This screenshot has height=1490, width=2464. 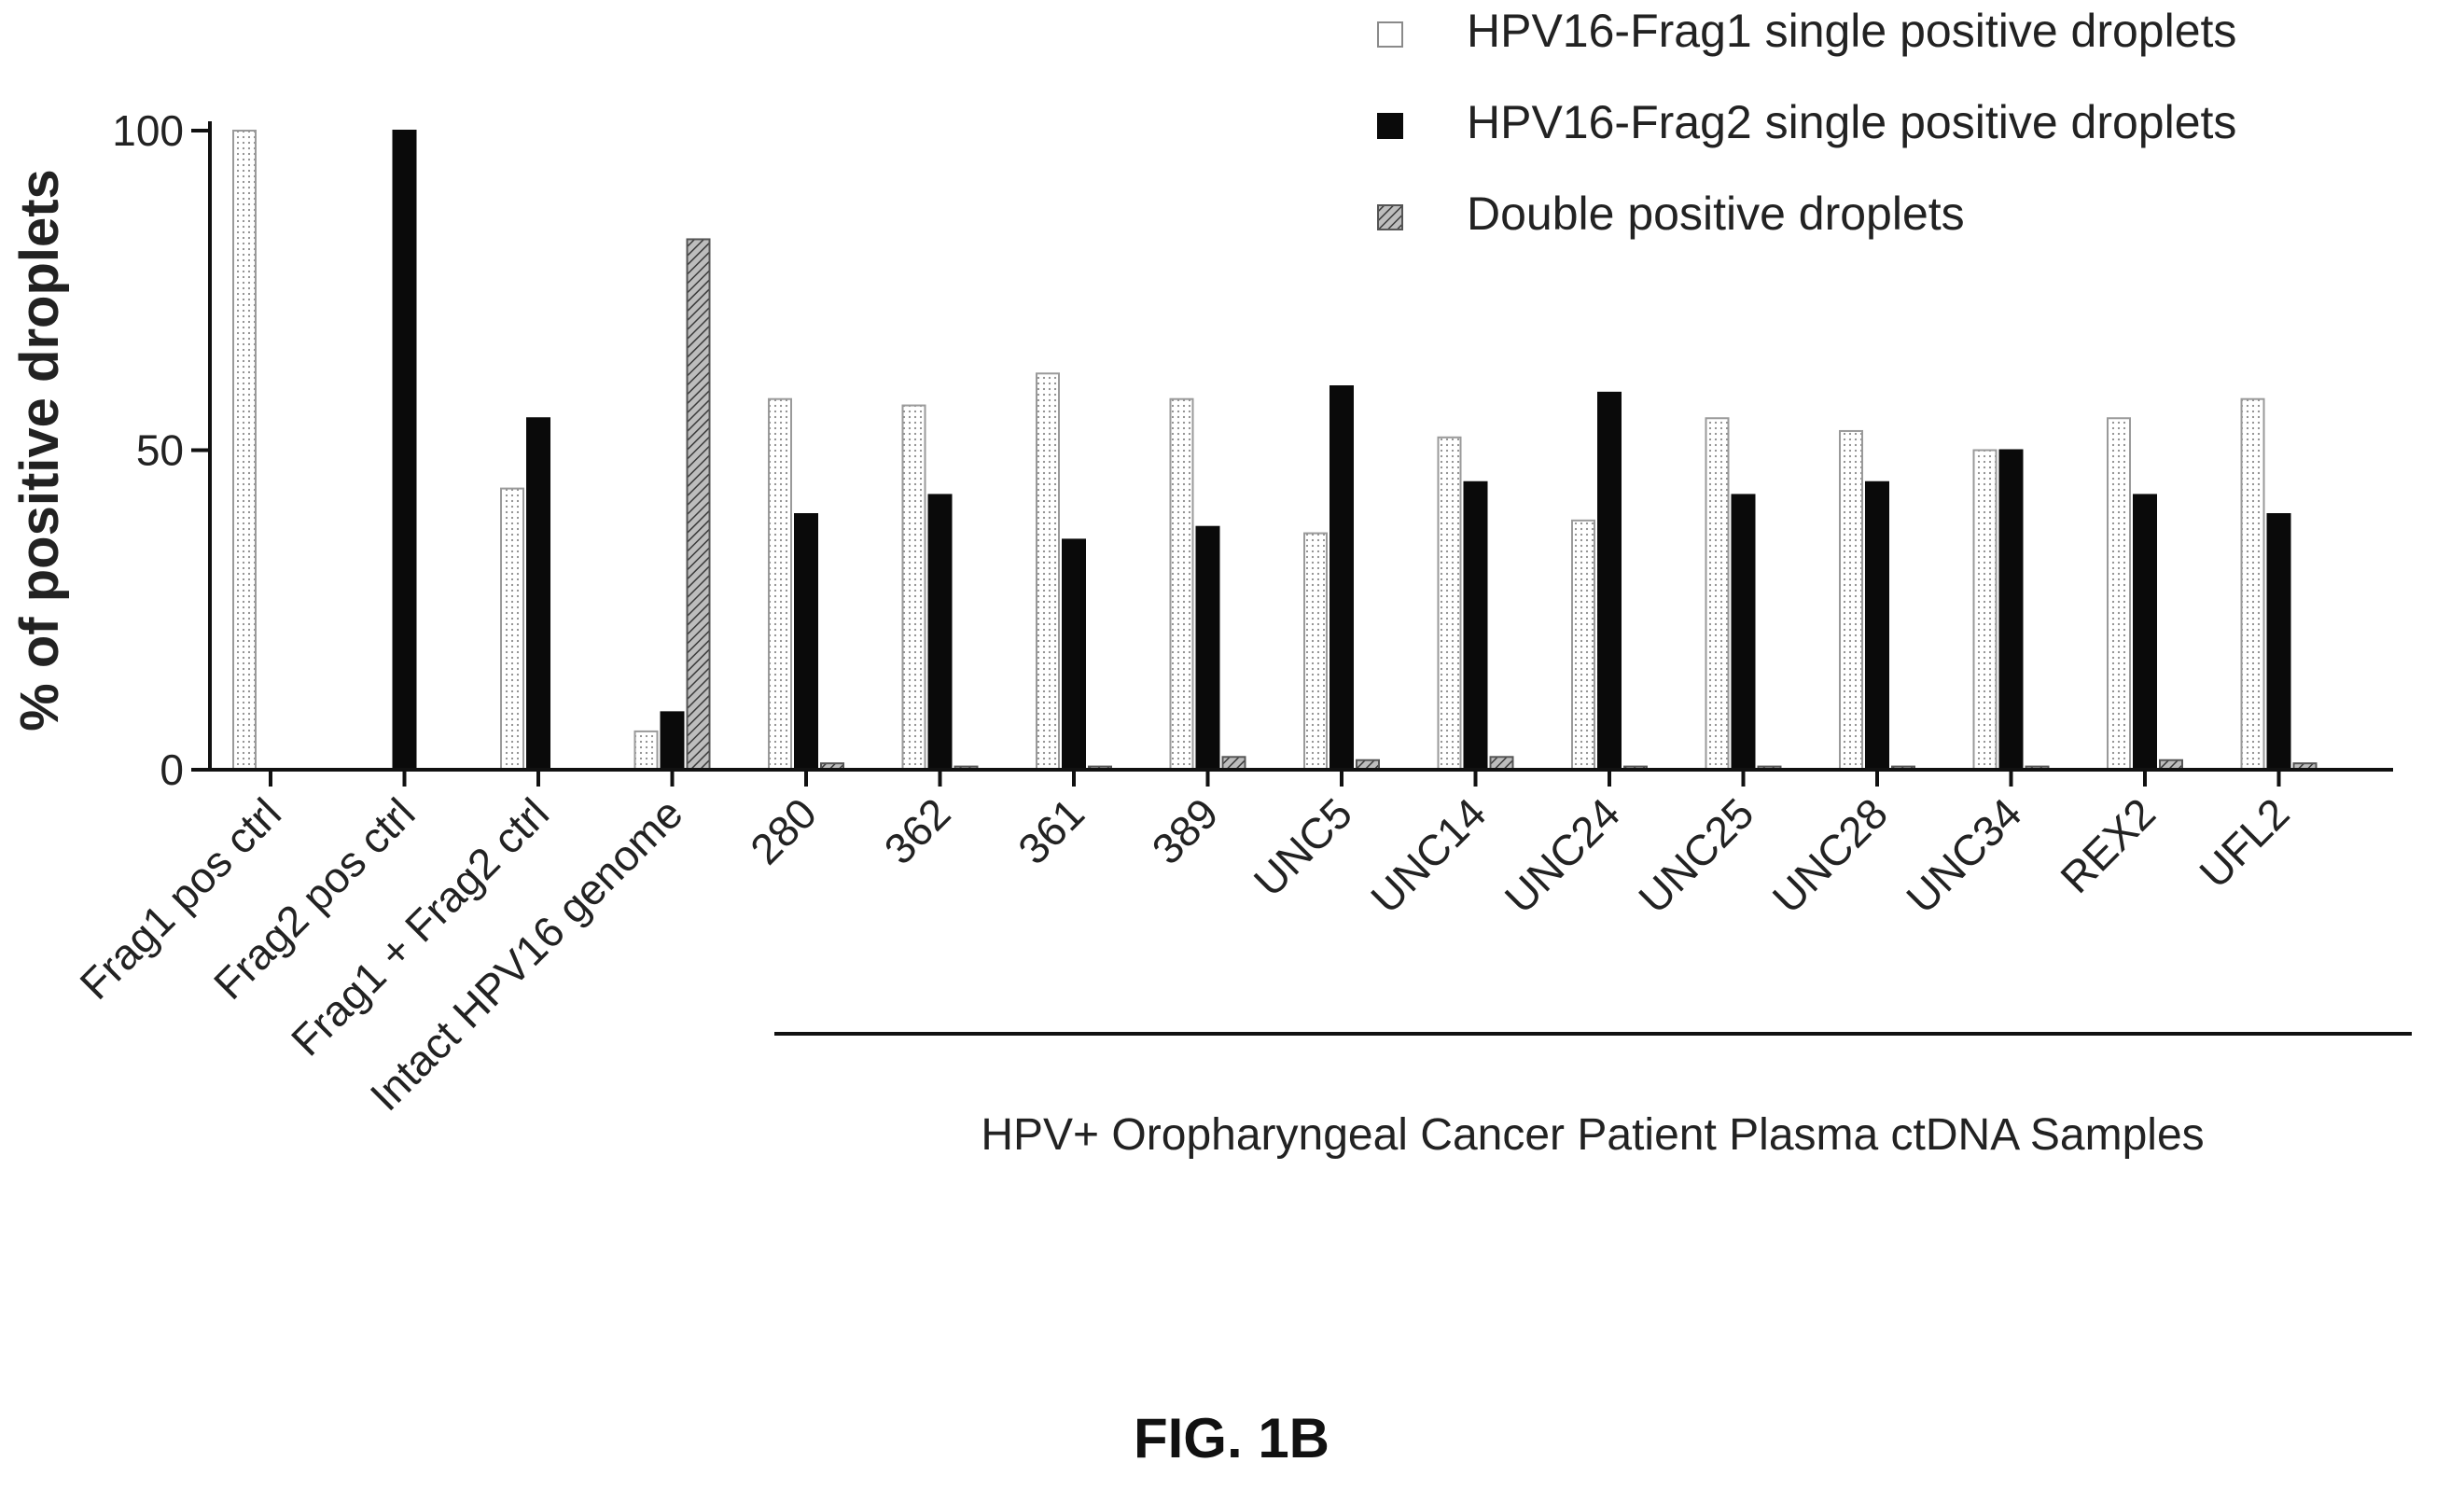 What do you see at coordinates (39, 450) in the screenshot?
I see `y-axis-title: % of positive droplets` at bounding box center [39, 450].